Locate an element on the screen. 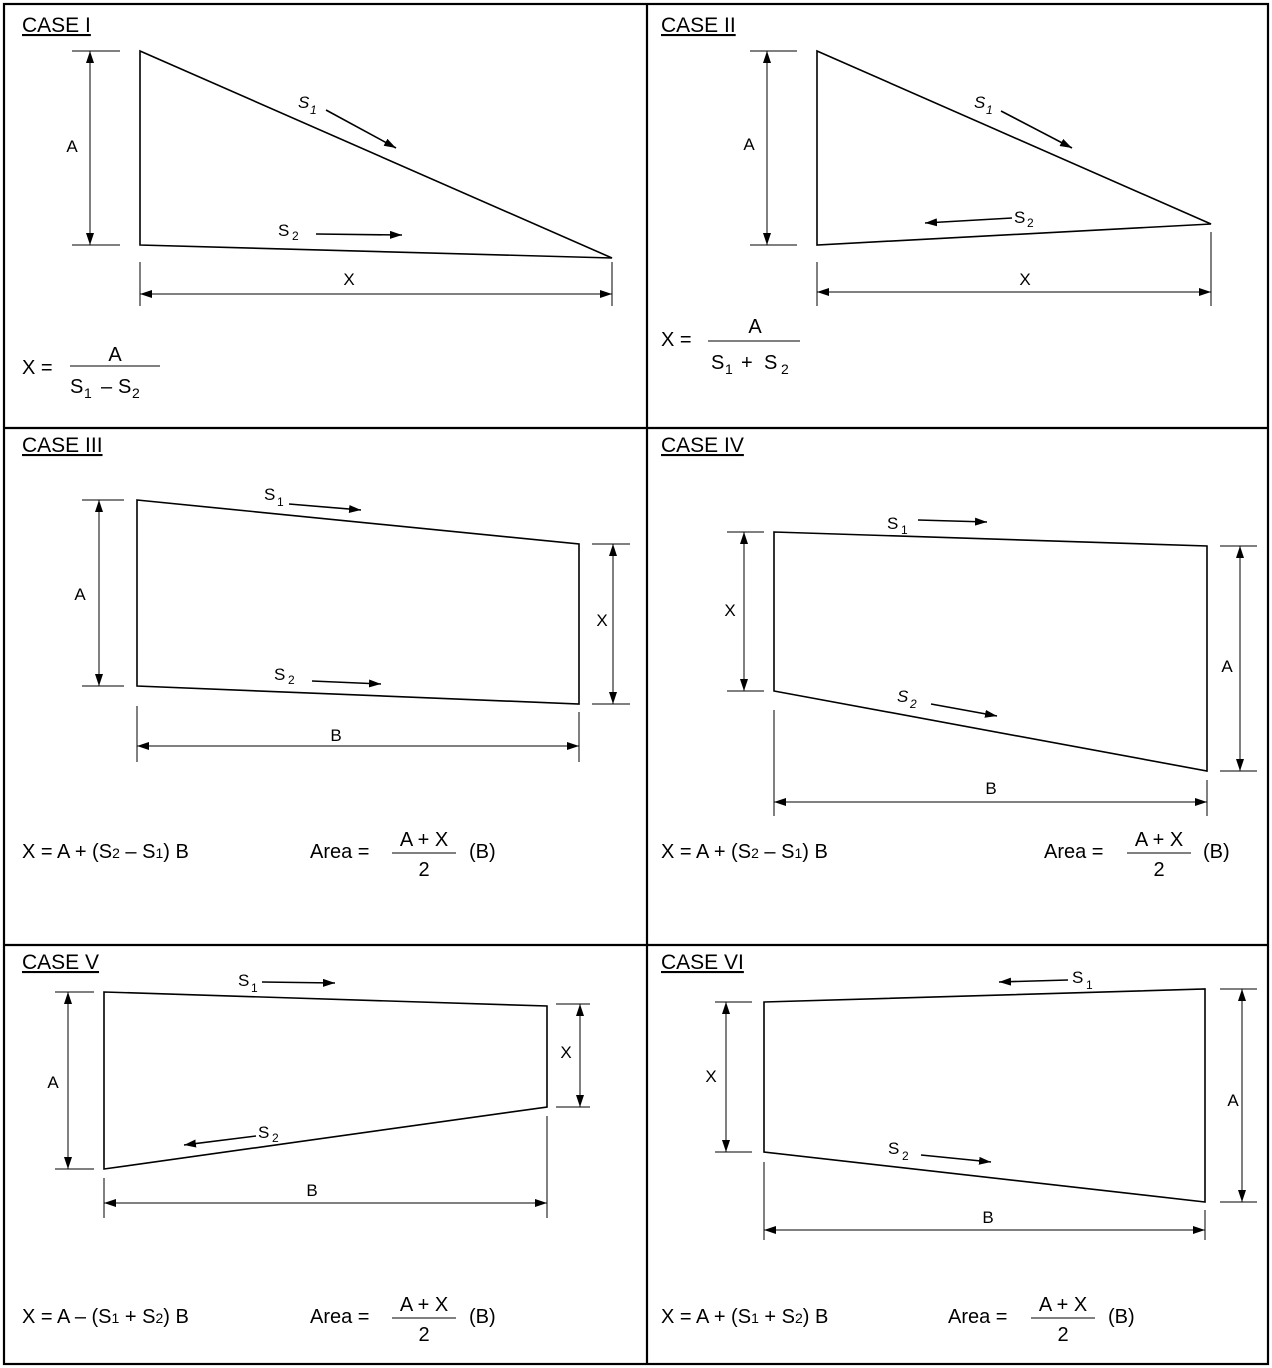 This screenshot has height=1368, width=1272. case-5-title: CASE V is located at coordinates (60, 962).